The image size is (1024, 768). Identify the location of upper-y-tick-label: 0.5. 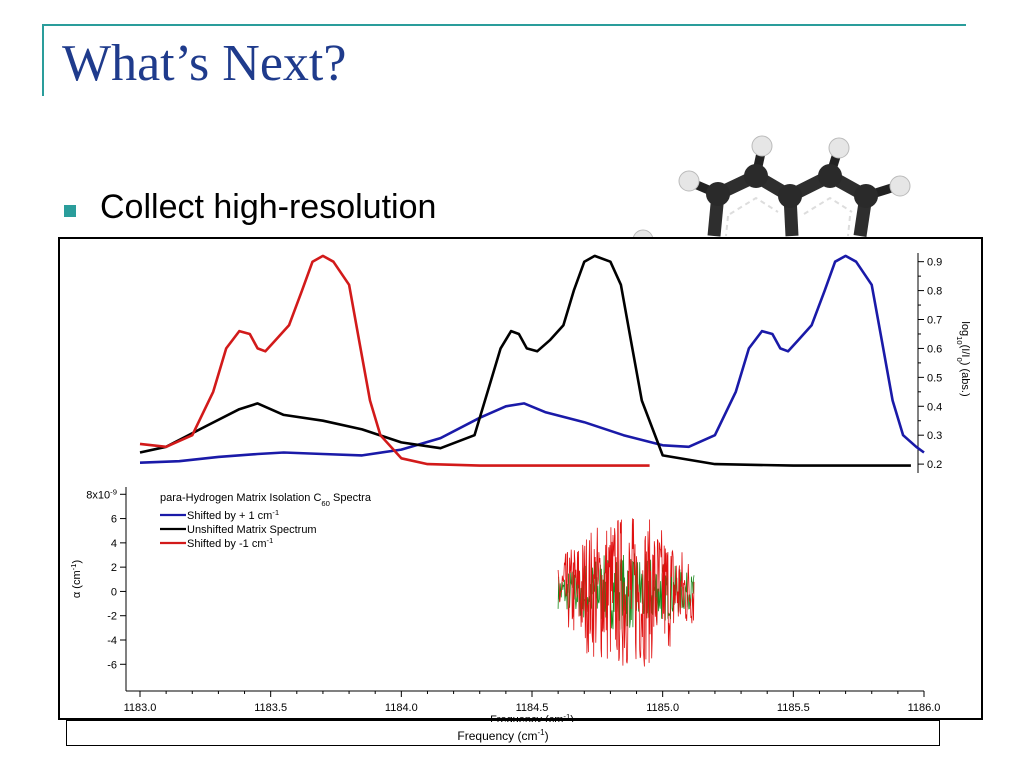
(934, 378).